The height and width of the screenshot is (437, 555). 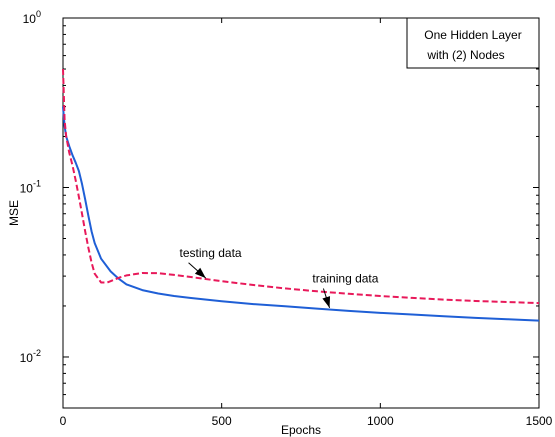 I want to click on text-box: One Hidden Layer with (2) Nodes, so click(x=473, y=43).